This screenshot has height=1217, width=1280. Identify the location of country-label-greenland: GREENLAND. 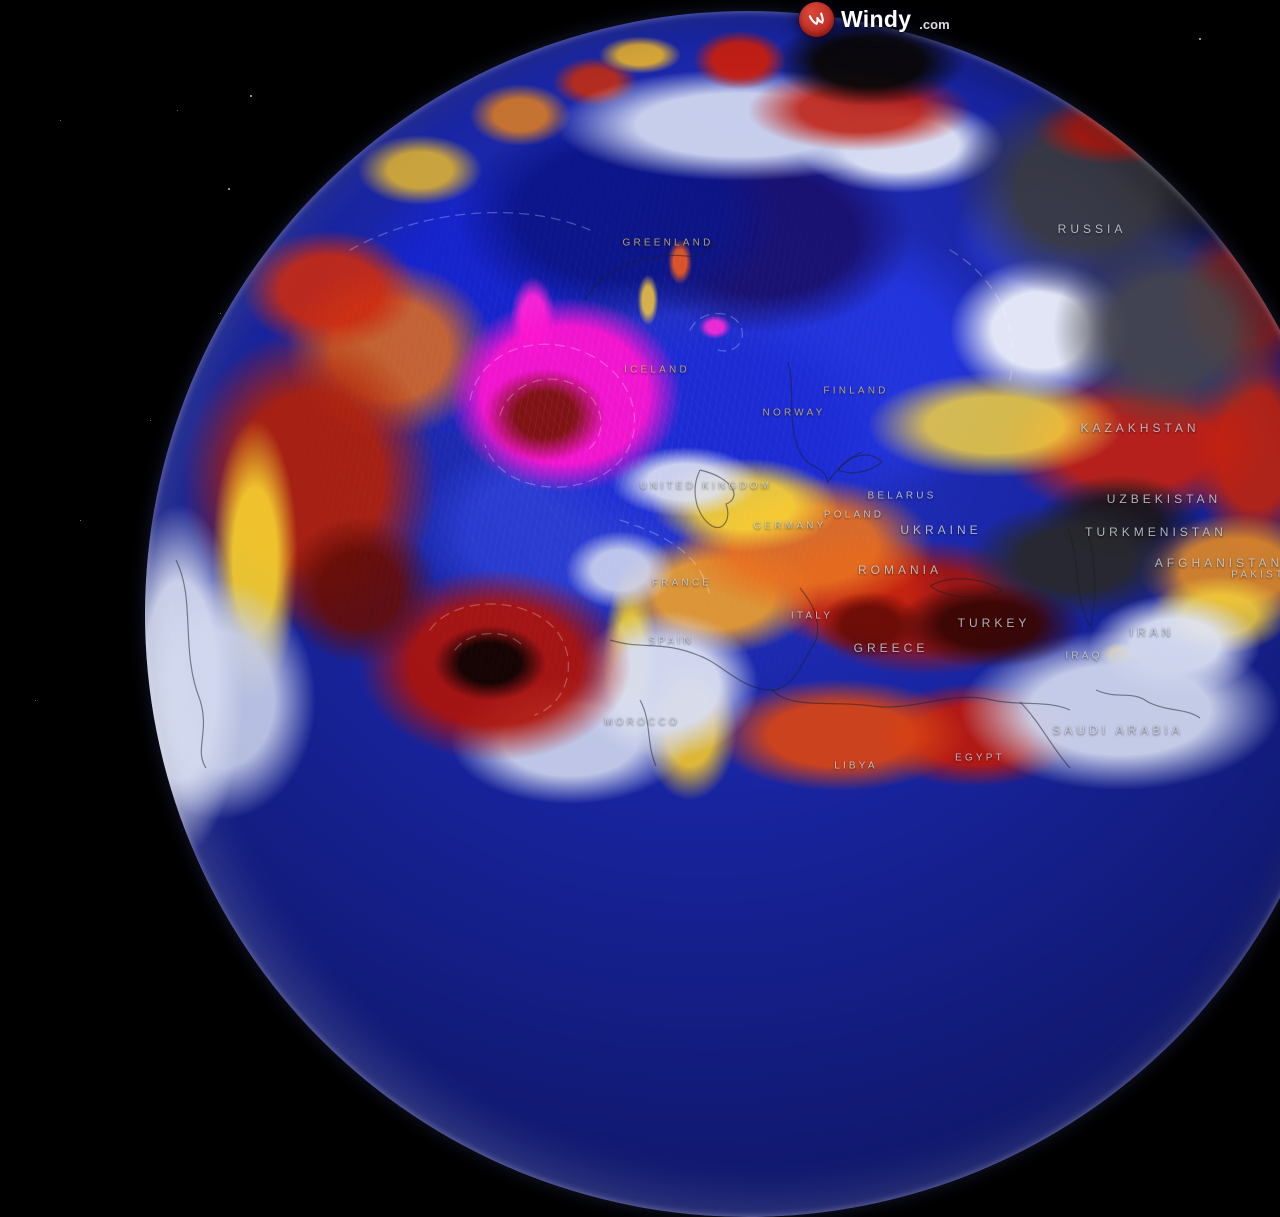
(668, 243).